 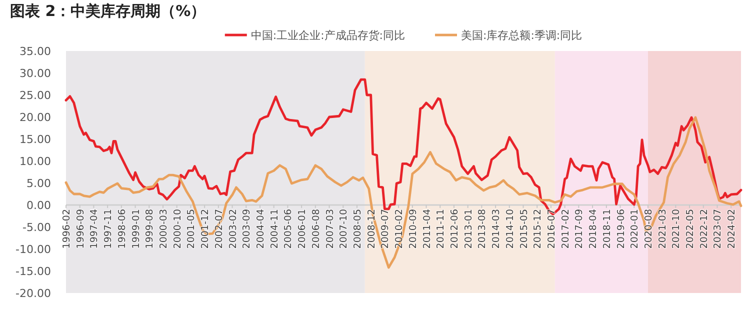 I want to click on x-tick-label: 2003-09, so click(x=247, y=229).